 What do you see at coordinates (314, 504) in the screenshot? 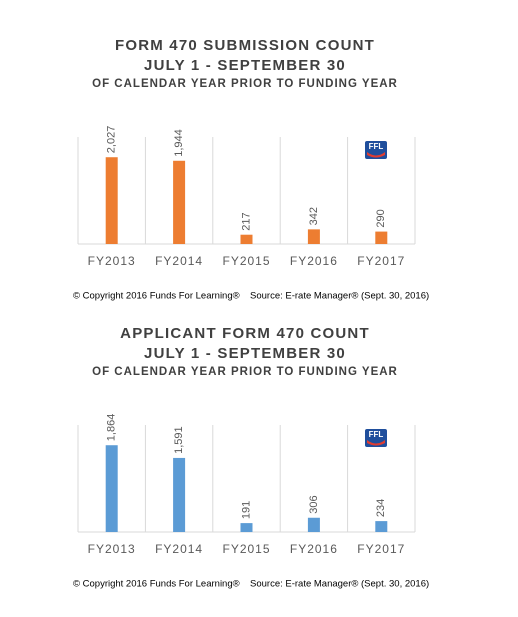
I see `value-label: 306` at bounding box center [314, 504].